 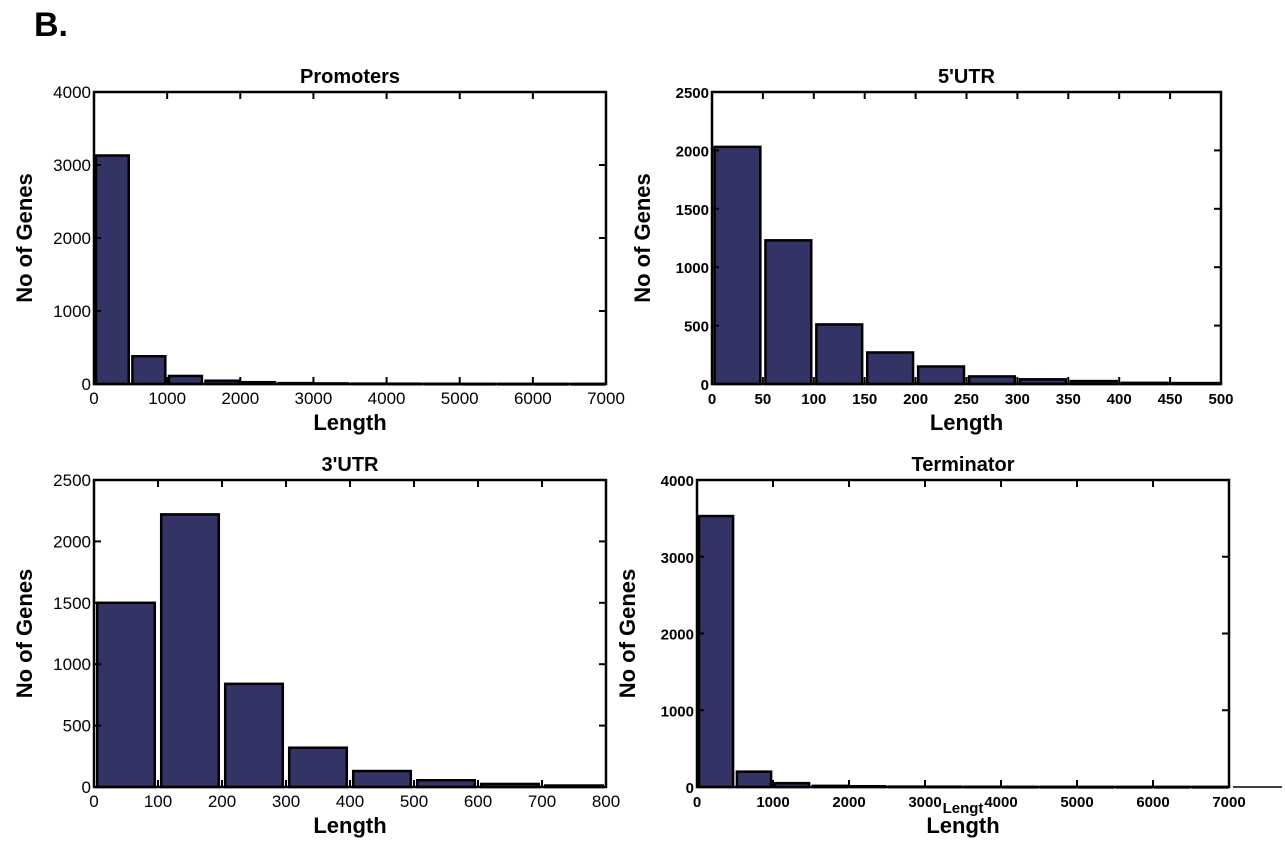 I want to click on x-tick-label: 600, so click(x=478, y=801).